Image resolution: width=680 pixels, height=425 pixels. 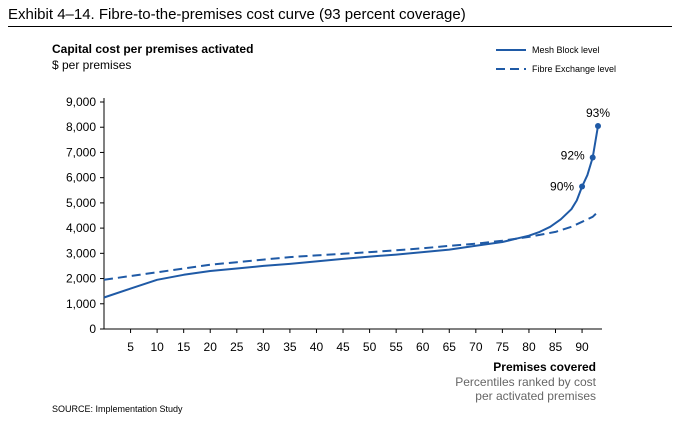 What do you see at coordinates (562, 186) in the screenshot?
I see `annotation-label: 90%` at bounding box center [562, 186].